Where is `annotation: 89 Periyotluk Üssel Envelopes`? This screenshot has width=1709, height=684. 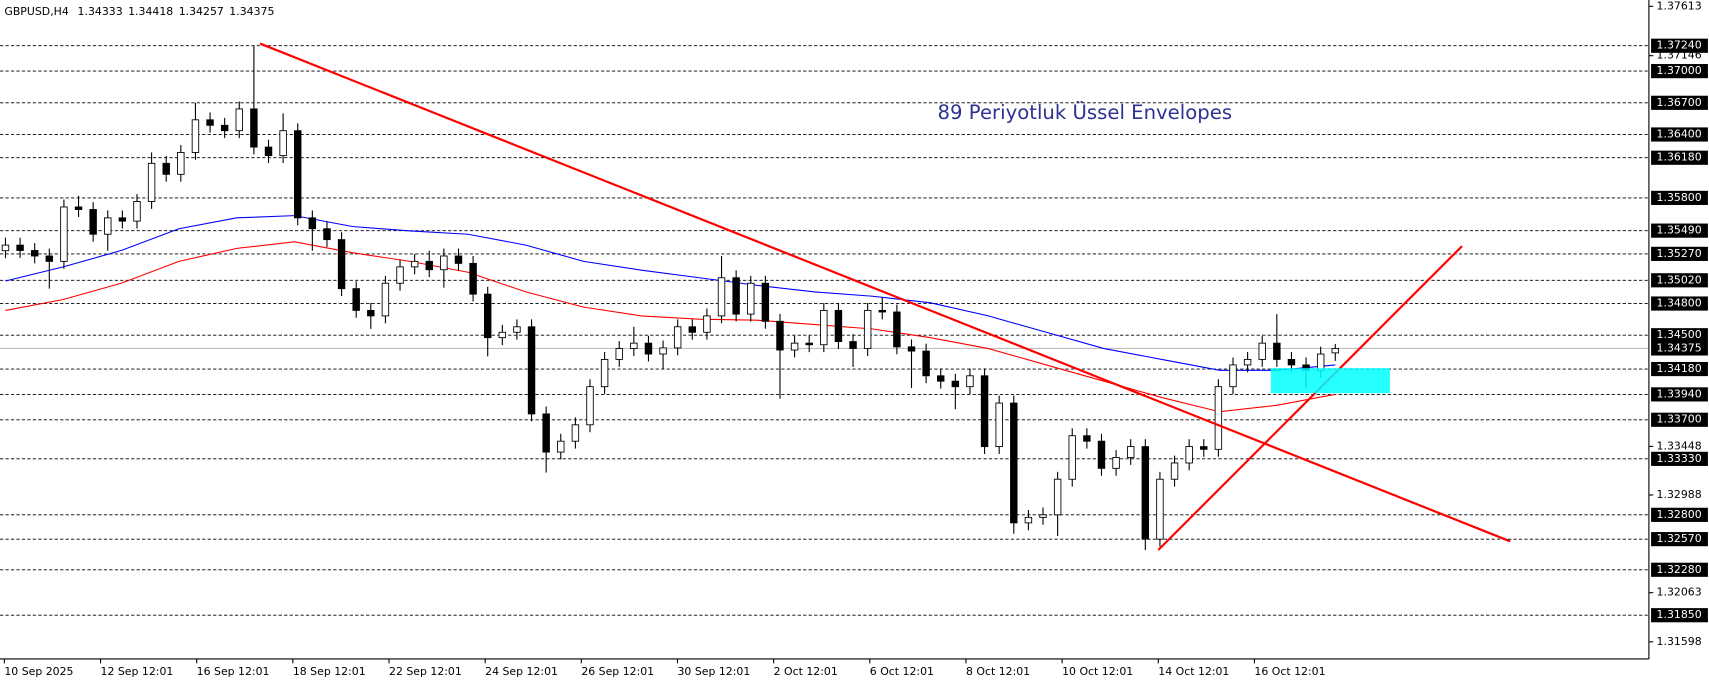
annotation: 89 Periyotluk Üssel Envelopes is located at coordinates (1085, 112).